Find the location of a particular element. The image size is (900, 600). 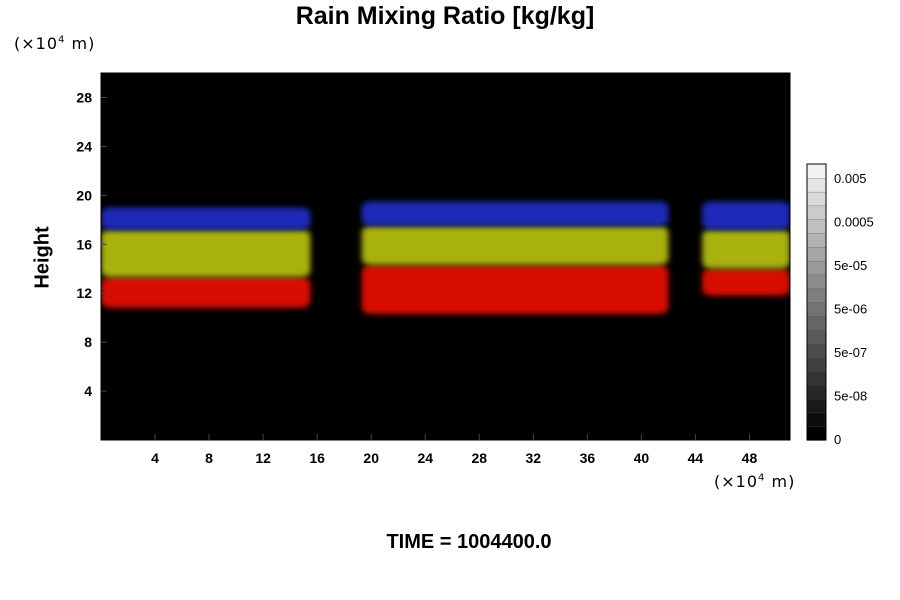

y-unit-suffix: m) is located at coordinates (80, 43).